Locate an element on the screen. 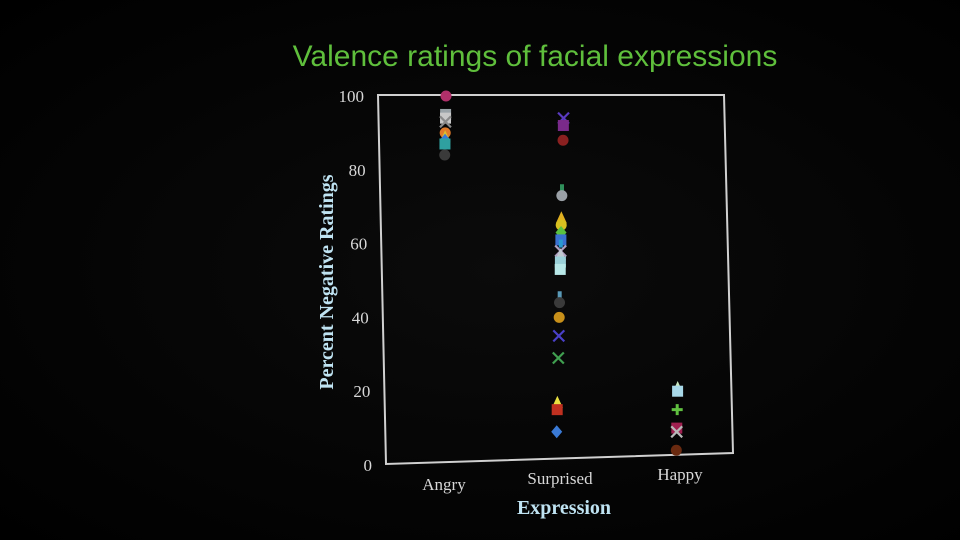 This screenshot has height=540, width=960. y-tick-label: 100 is located at coordinates (352, 96).